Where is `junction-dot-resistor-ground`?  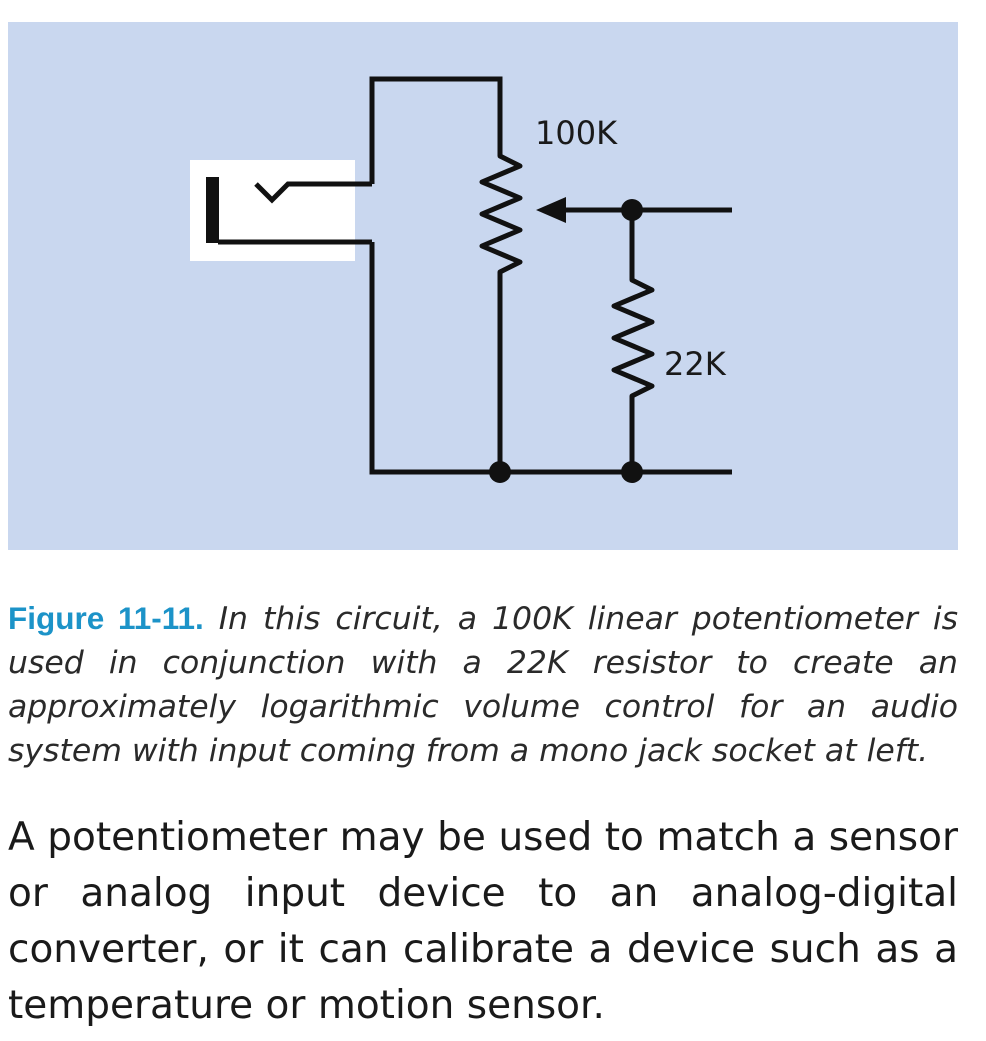 junction-dot-resistor-ground is located at coordinates (632, 472).